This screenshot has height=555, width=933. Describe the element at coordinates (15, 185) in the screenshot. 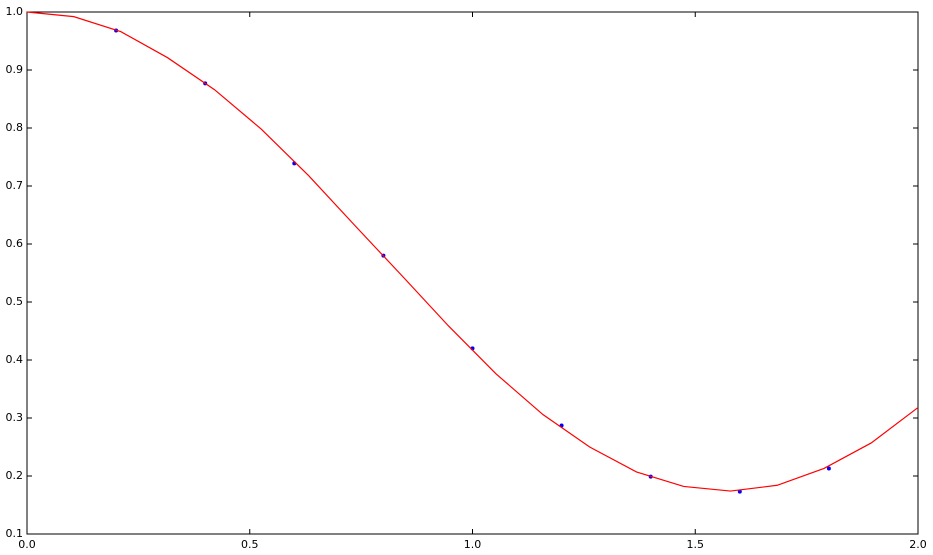

I see `y-tick-label: 0.7` at that location.